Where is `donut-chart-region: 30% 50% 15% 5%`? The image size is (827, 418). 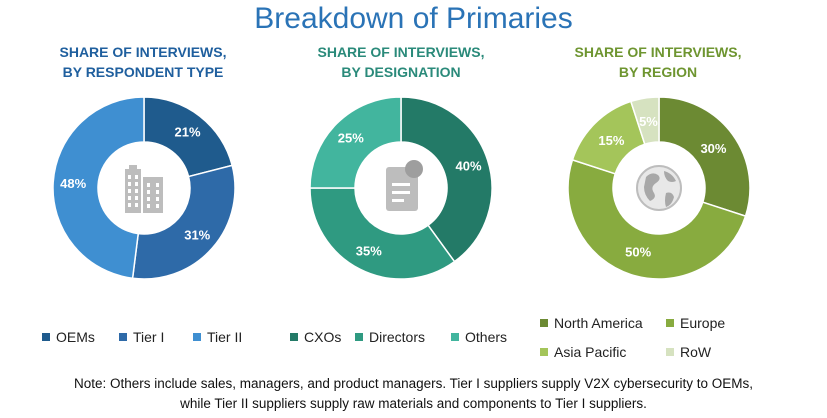
donut-chart-region: 30% 50% 15% 5% is located at coordinates (659, 188).